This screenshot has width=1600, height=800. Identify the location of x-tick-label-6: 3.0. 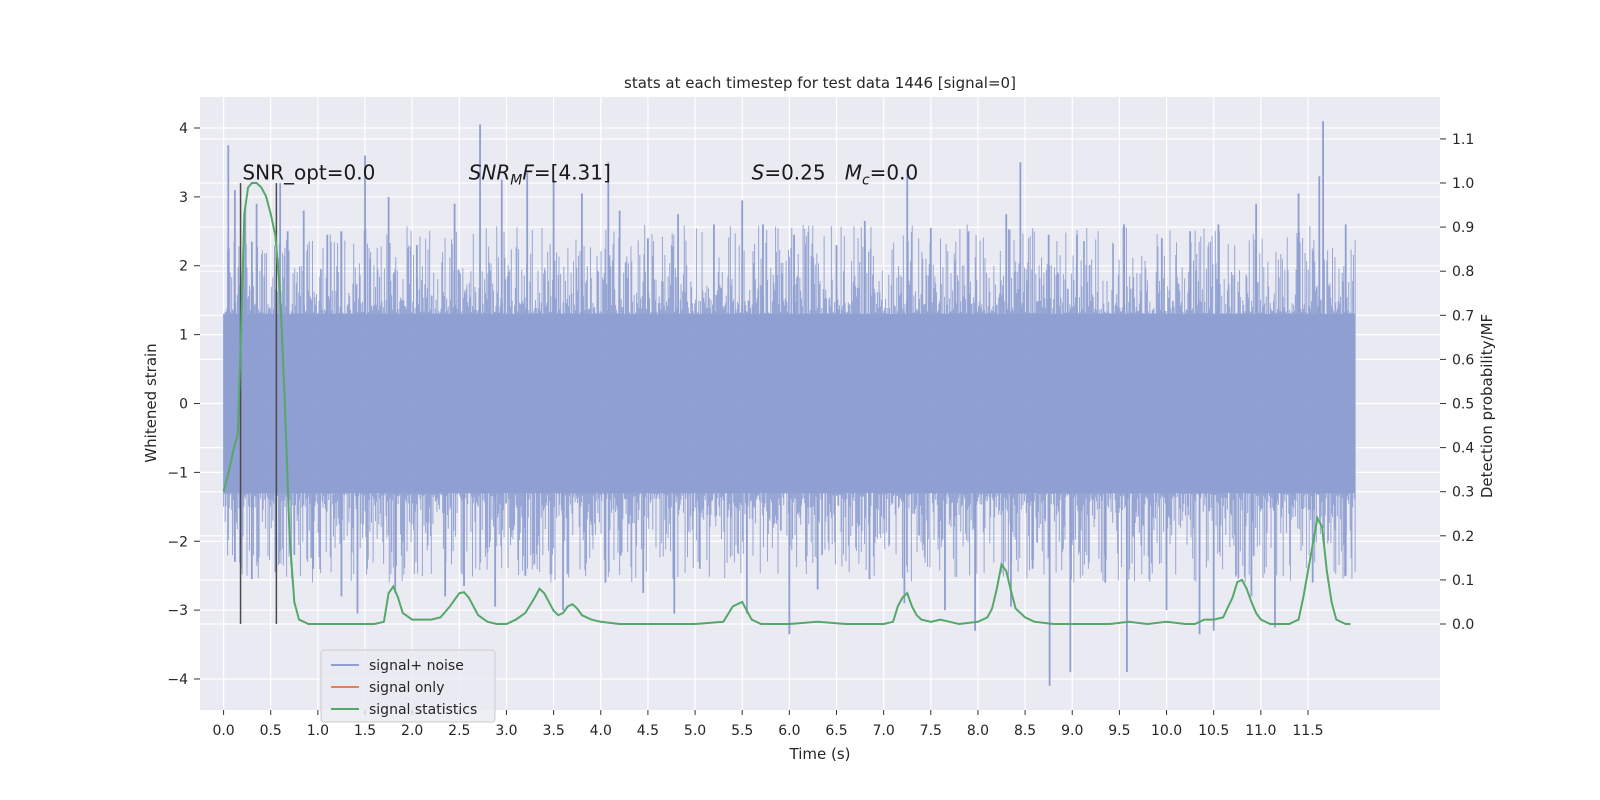
(506, 731).